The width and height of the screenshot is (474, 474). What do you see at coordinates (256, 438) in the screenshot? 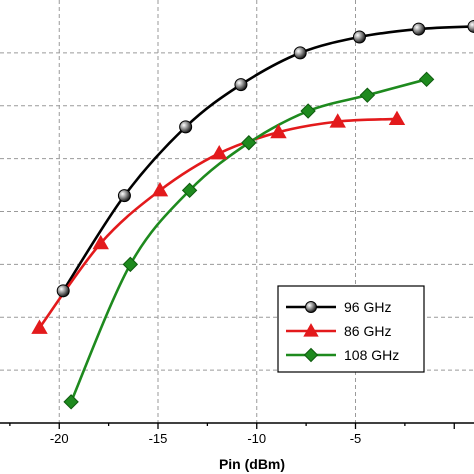
I see `x-tick-label: -10` at bounding box center [256, 438].